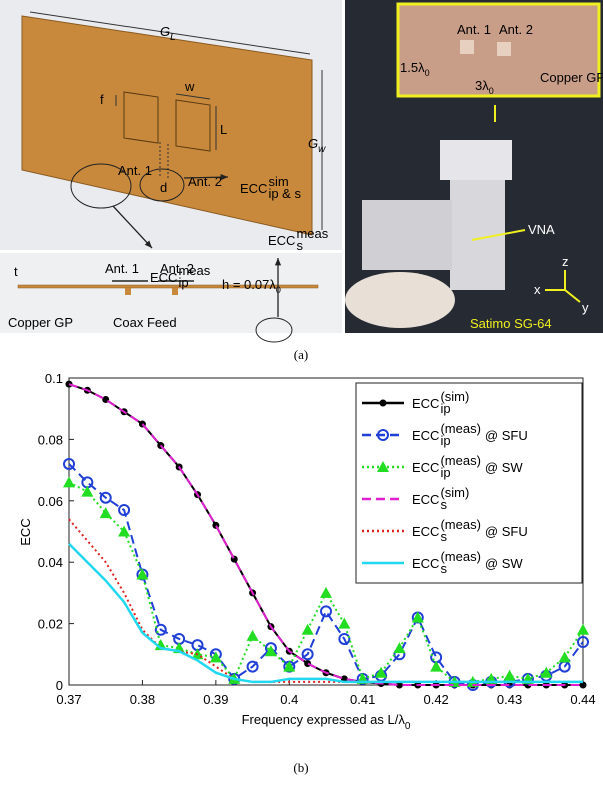 This screenshot has height=785, width=603. I want to click on axis-arrow, so click(572, 296).